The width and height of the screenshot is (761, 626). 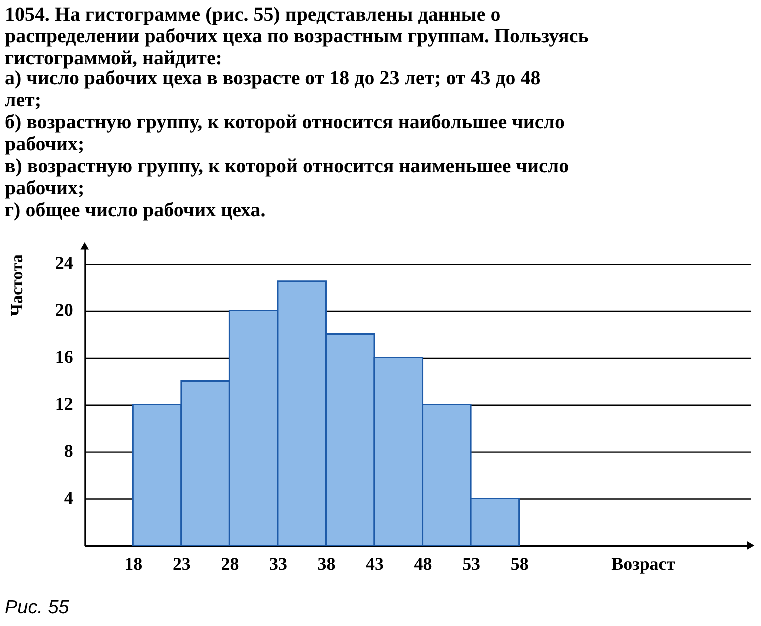 I want to click on text: г) общее число рабочих цеха., so click(x=135, y=211).